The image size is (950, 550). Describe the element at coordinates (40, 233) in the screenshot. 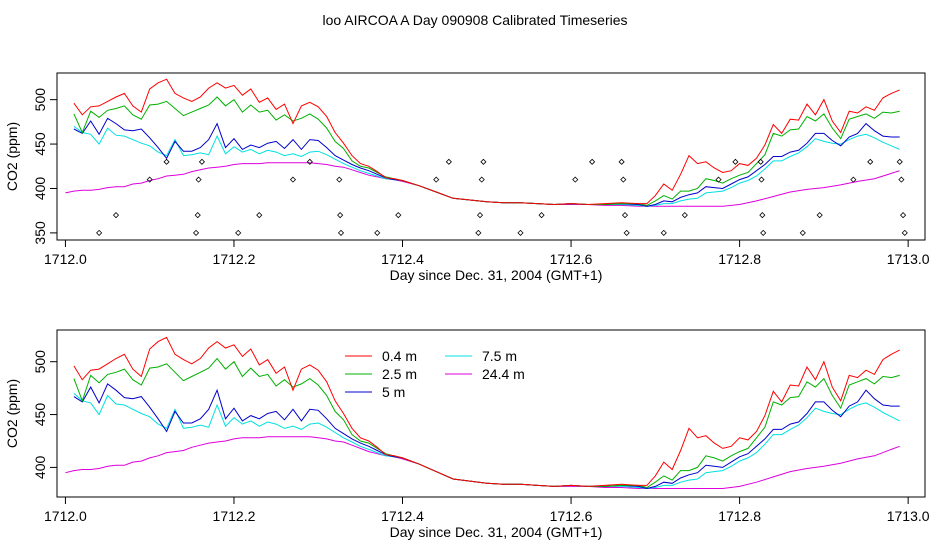

I see `panel1-y-tick-label: 350` at that location.